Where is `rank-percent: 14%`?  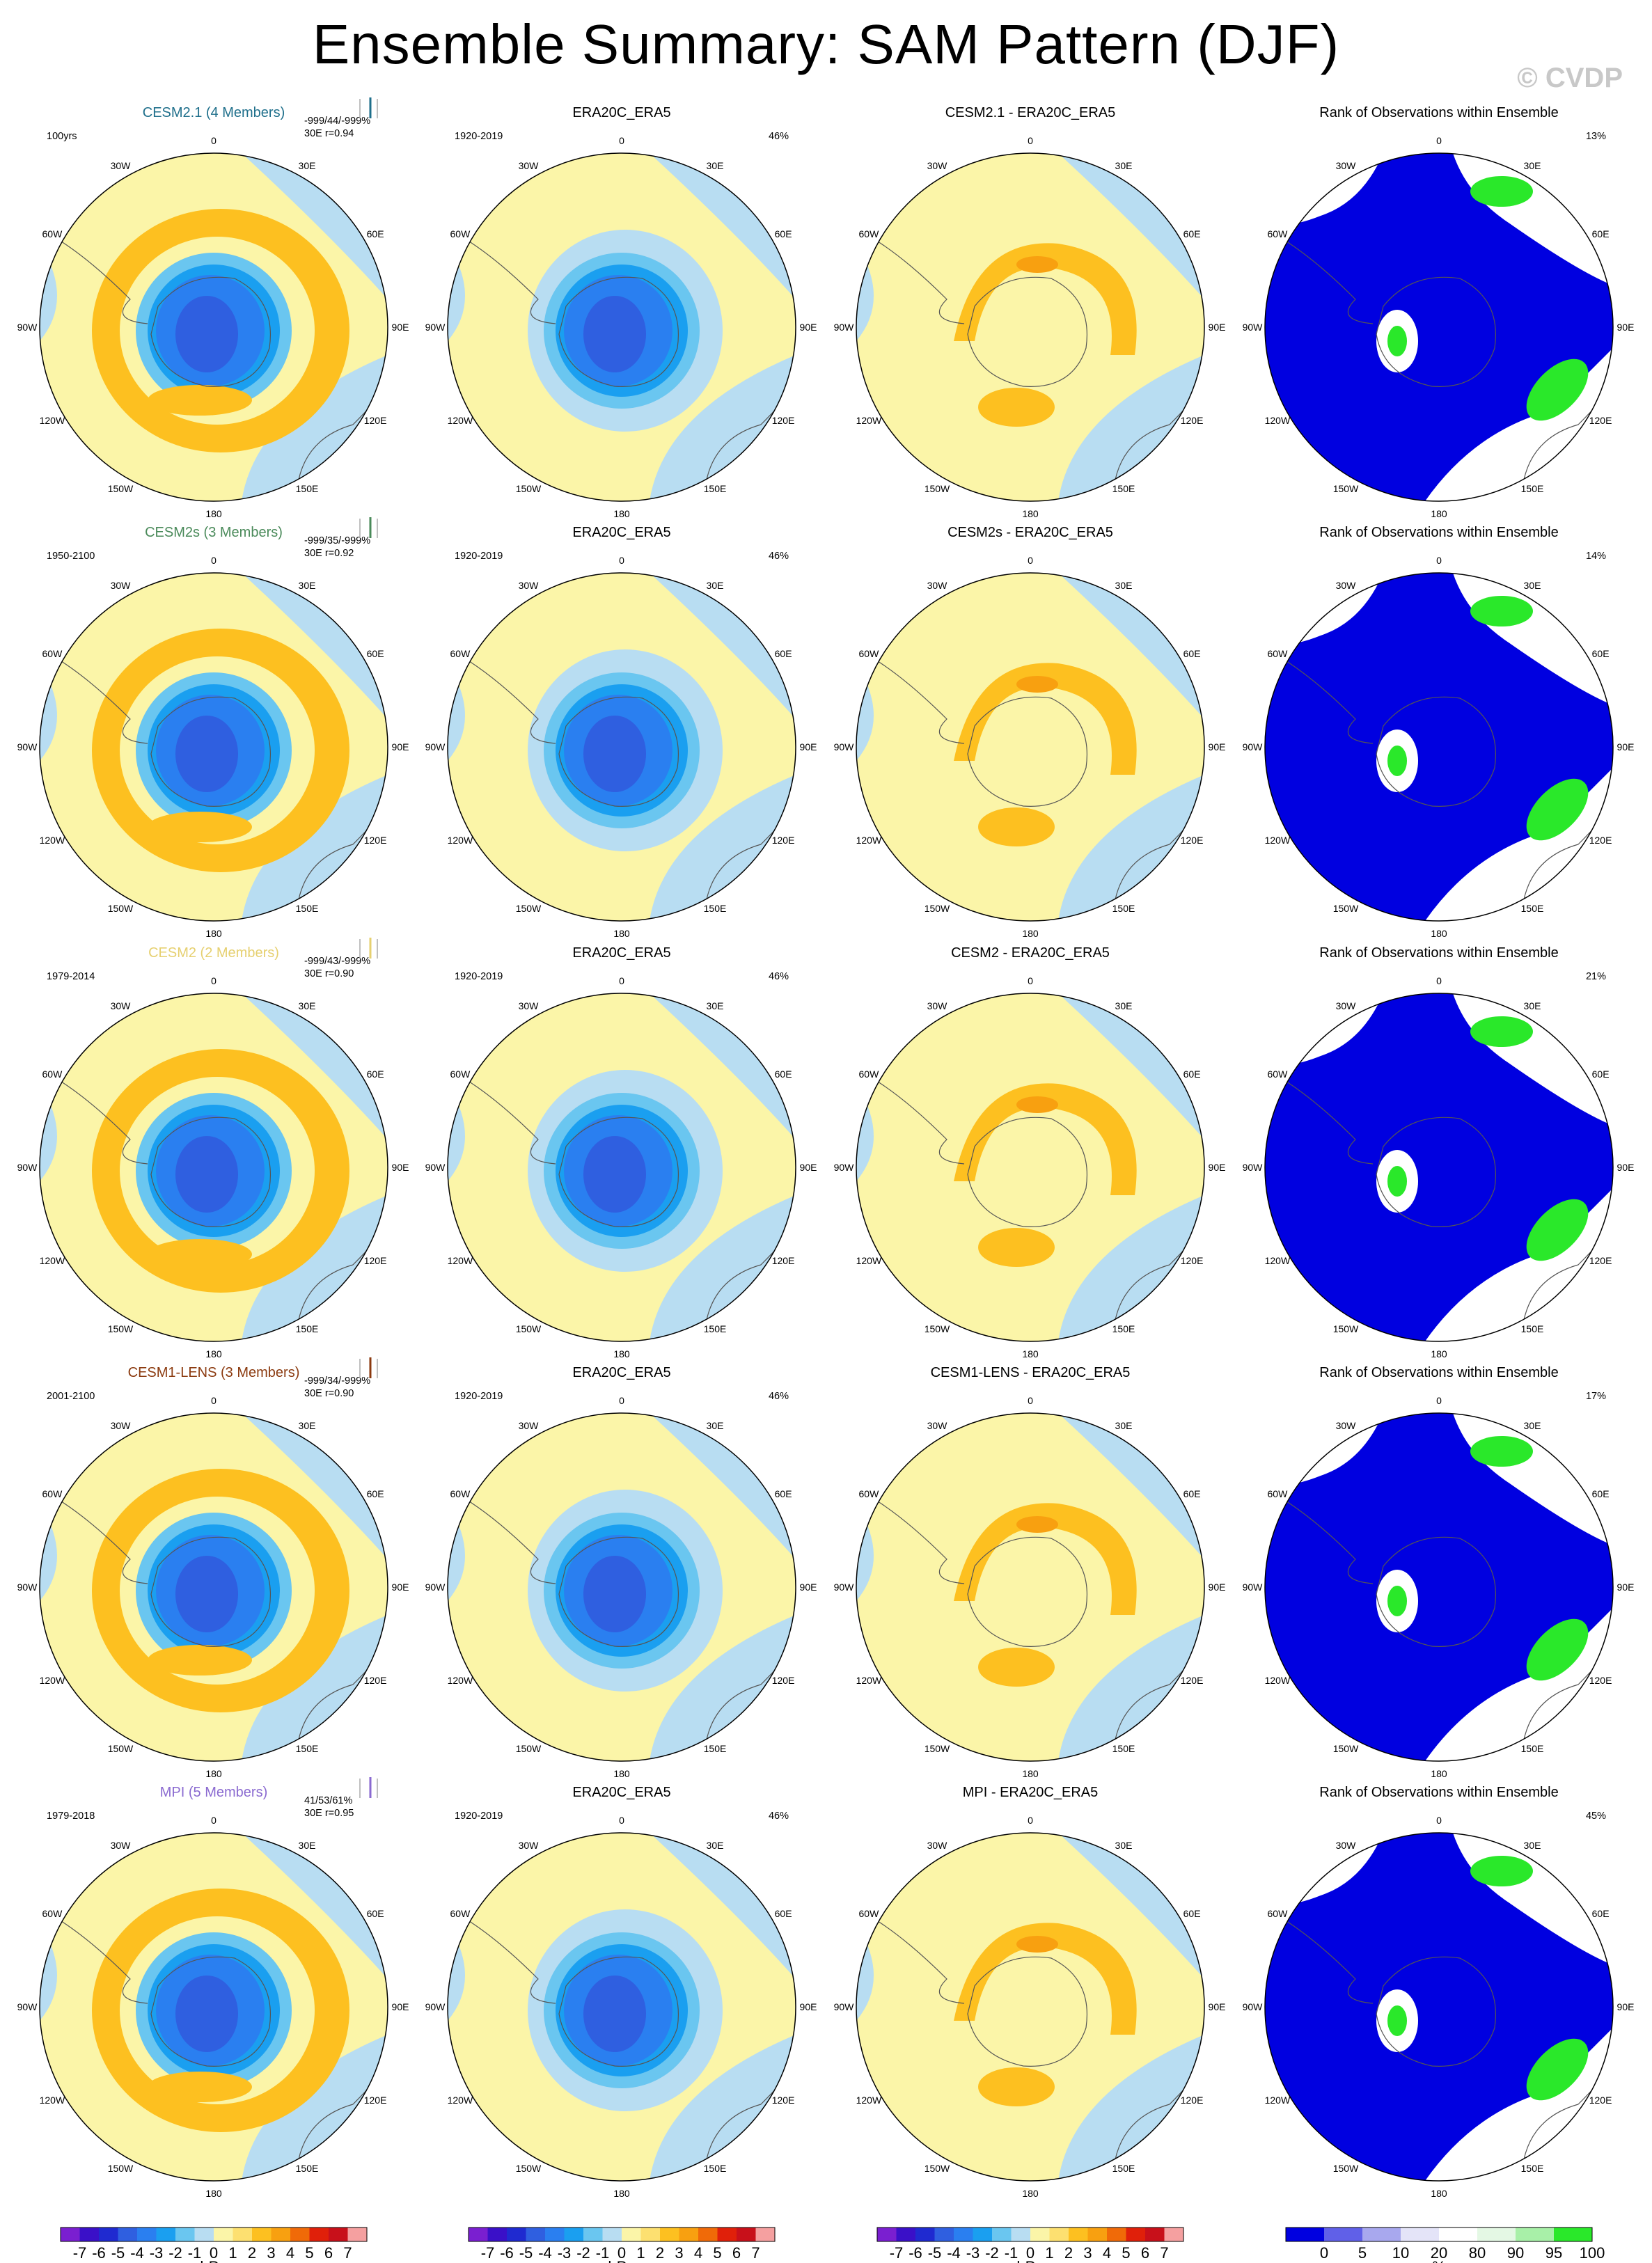 rank-percent: 14% is located at coordinates (1596, 556).